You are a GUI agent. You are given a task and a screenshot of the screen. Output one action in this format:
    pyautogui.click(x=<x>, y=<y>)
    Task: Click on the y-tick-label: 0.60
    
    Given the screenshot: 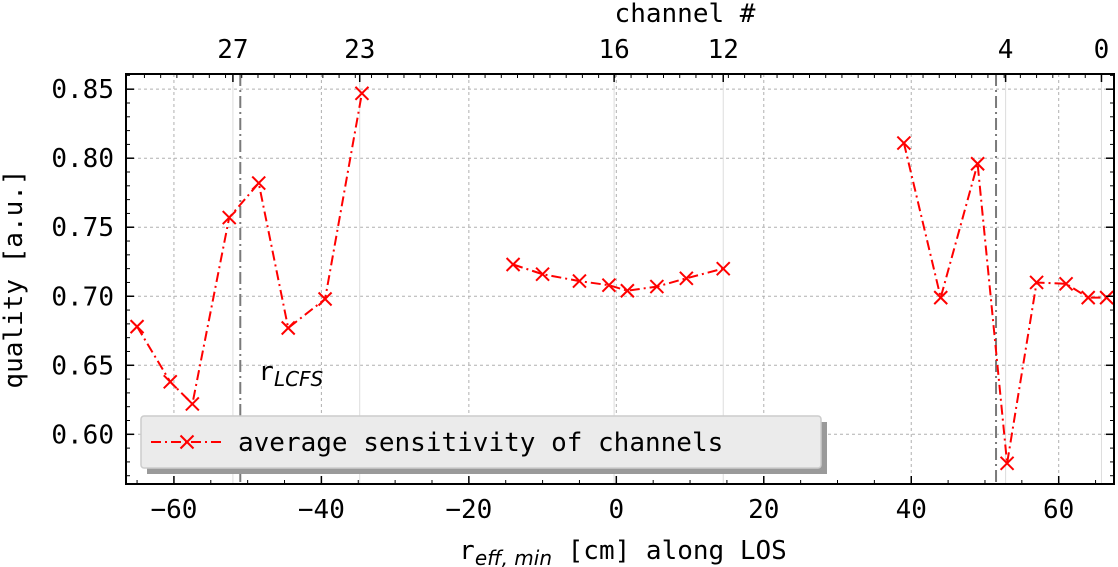 What is the action you would take?
    pyautogui.click(x=82, y=435)
    